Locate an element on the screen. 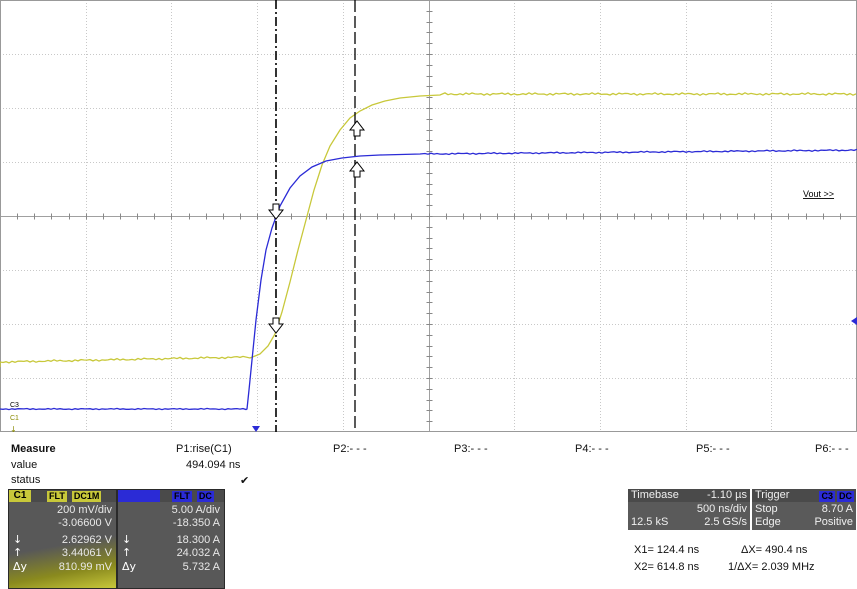 This screenshot has width=857, height=589. trigger-type: Edge is located at coordinates (768, 522).